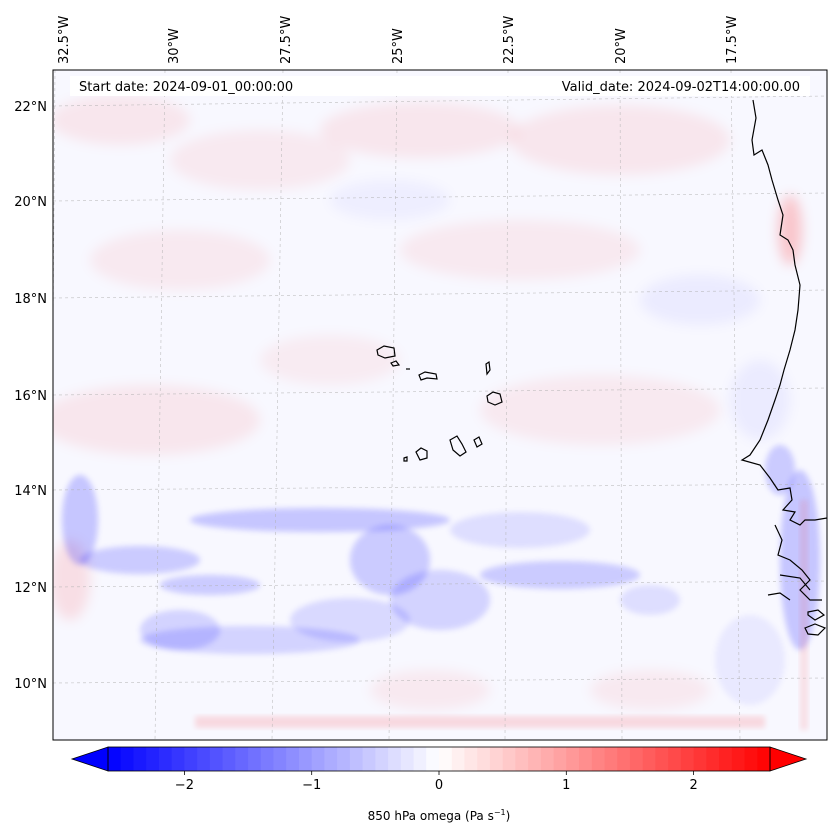 The height and width of the screenshot is (839, 837). What do you see at coordinates (480, 722) in the screenshot?
I see `omega-field-south-strip` at bounding box center [480, 722].